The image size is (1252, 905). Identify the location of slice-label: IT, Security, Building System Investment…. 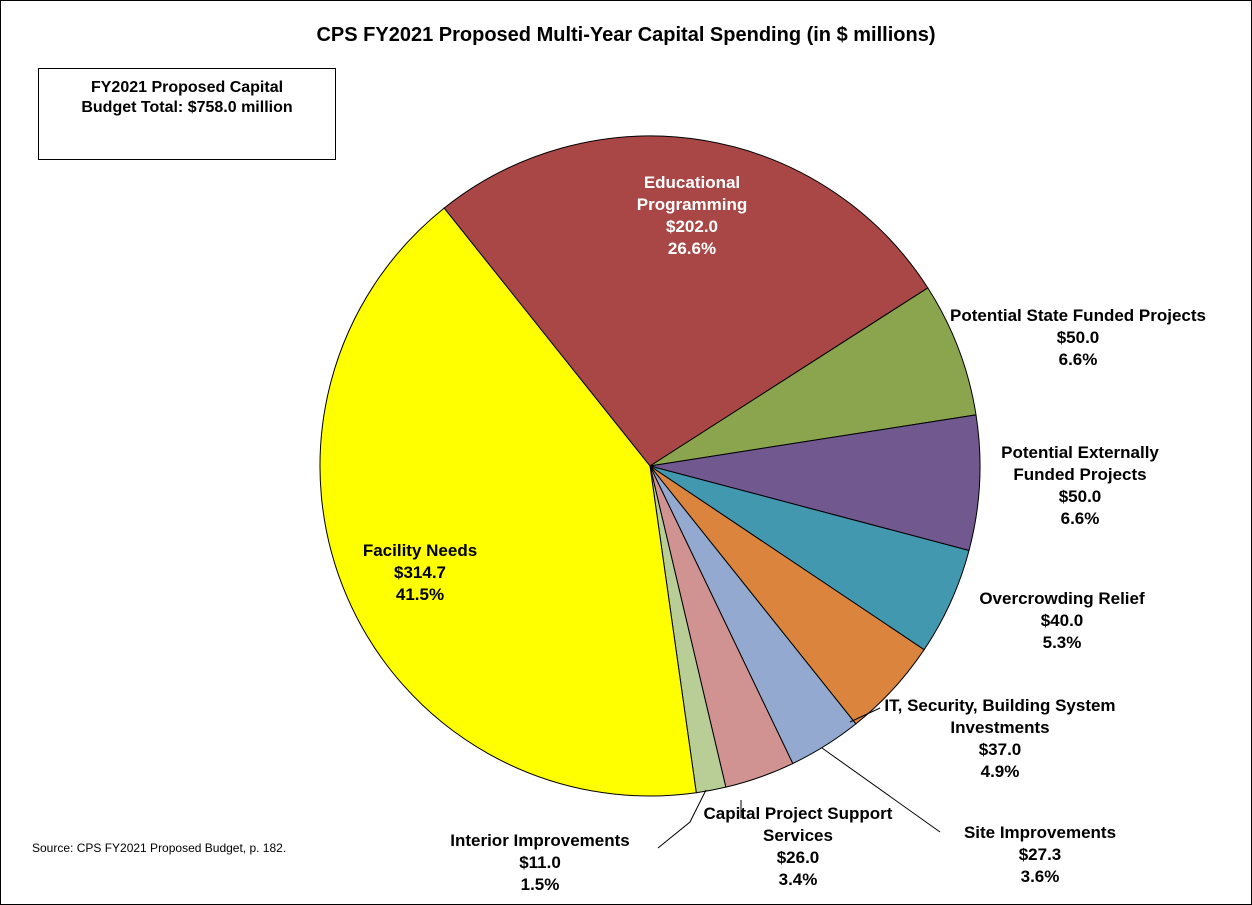
(1000, 739).